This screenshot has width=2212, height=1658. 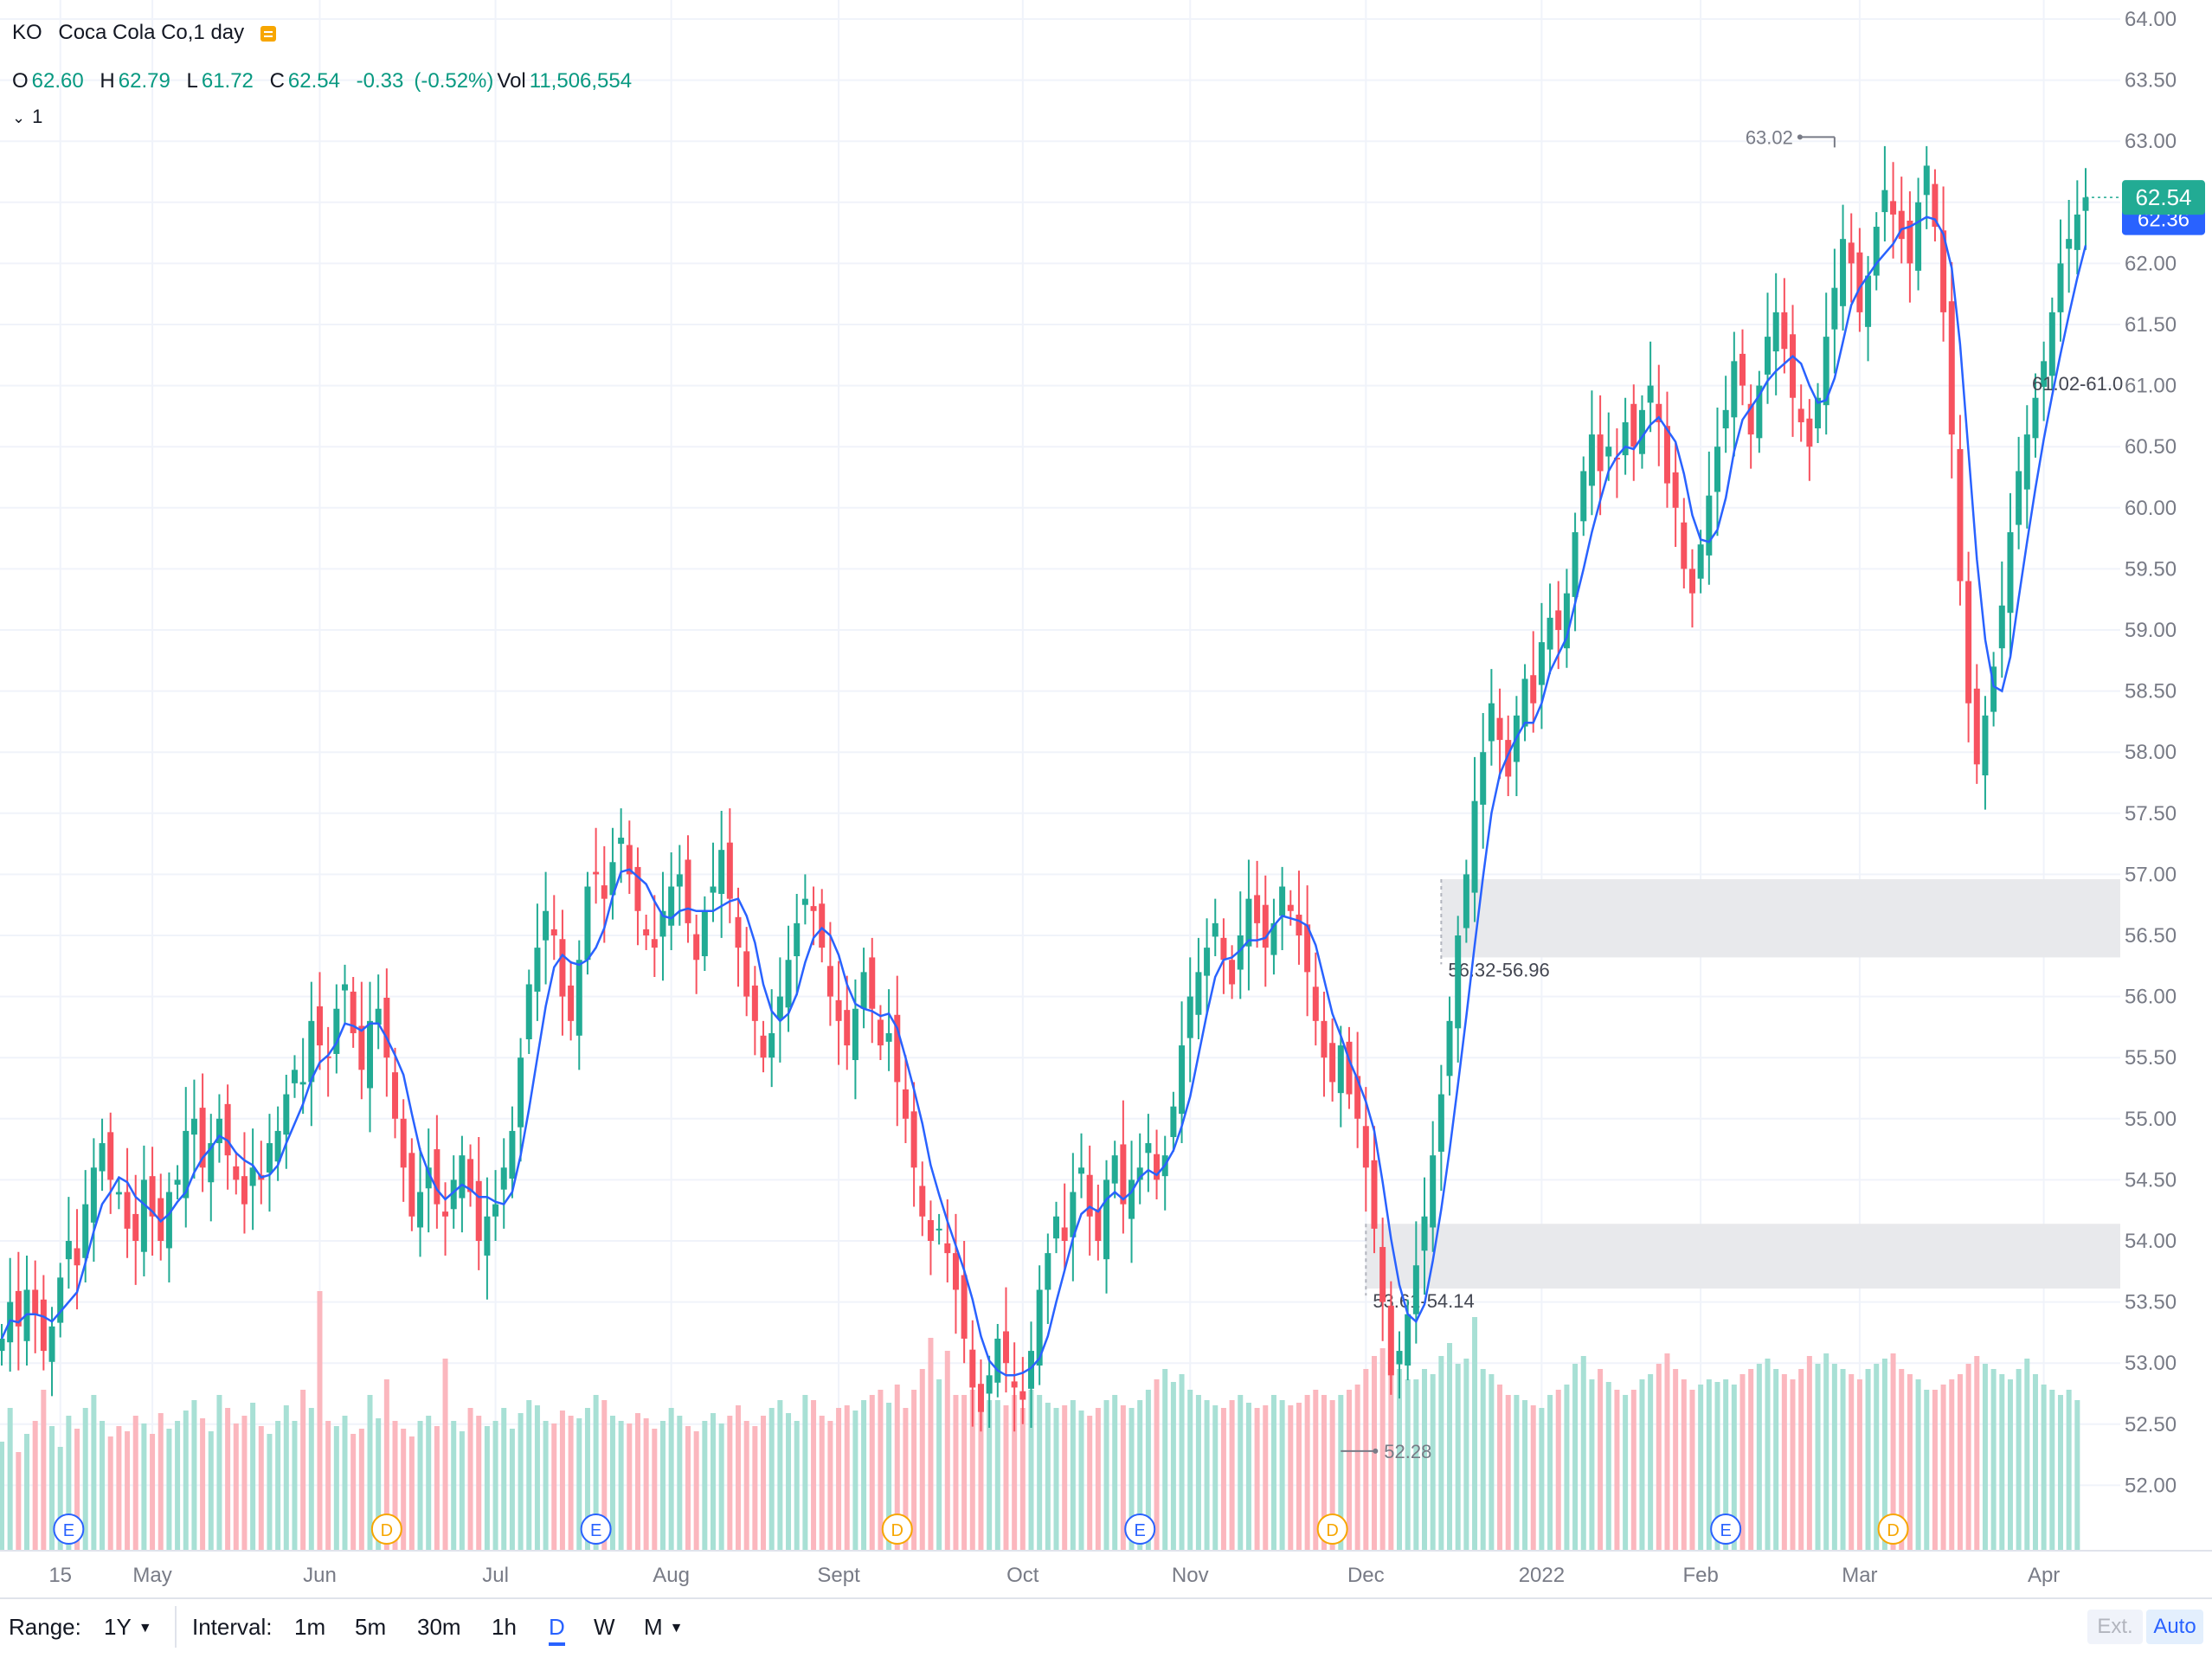 What do you see at coordinates (557, 1628) in the screenshot?
I see `interval-d: D` at bounding box center [557, 1628].